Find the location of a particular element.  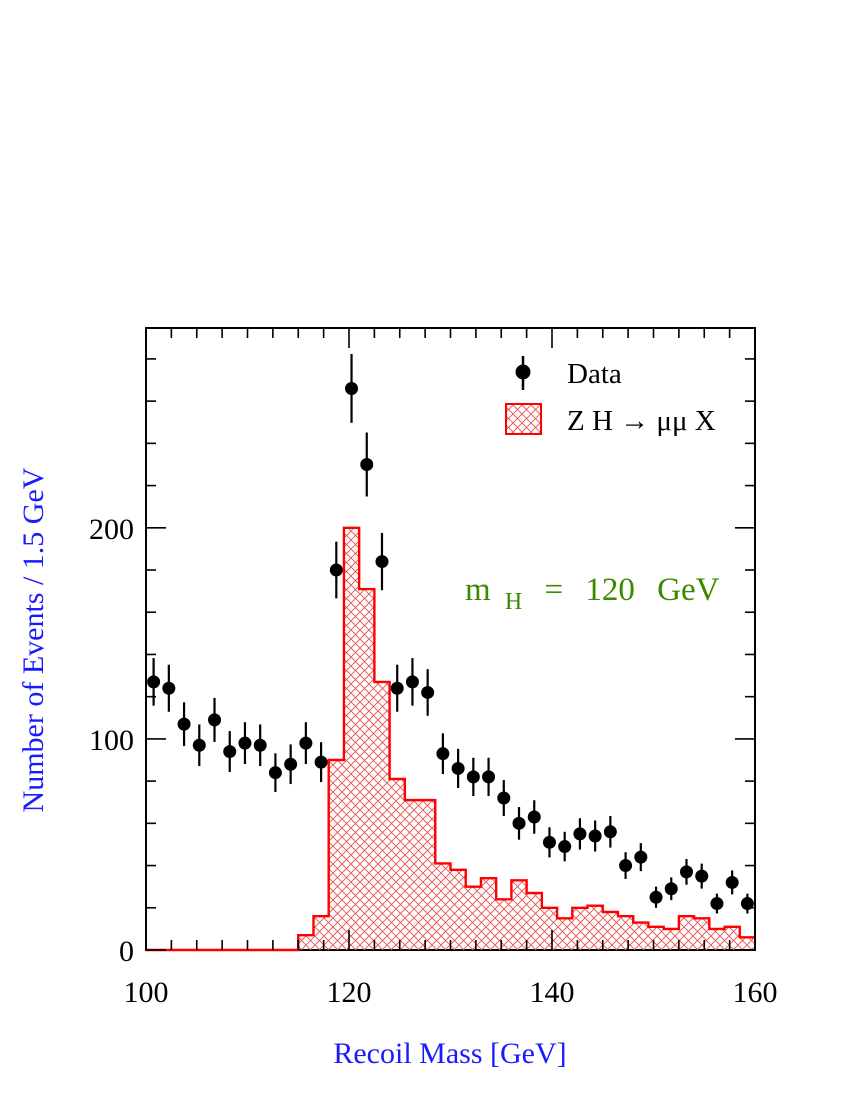

y-axis-title: Number of Events / 1.5 GeV is located at coordinates (33, 639).